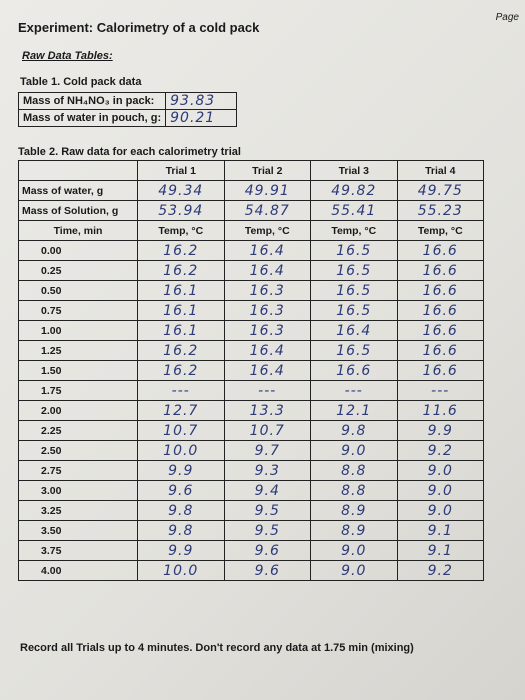  Describe the element at coordinates (92, 118) in the screenshot. I see `row-label: Mass of water in pouch, g:` at that location.